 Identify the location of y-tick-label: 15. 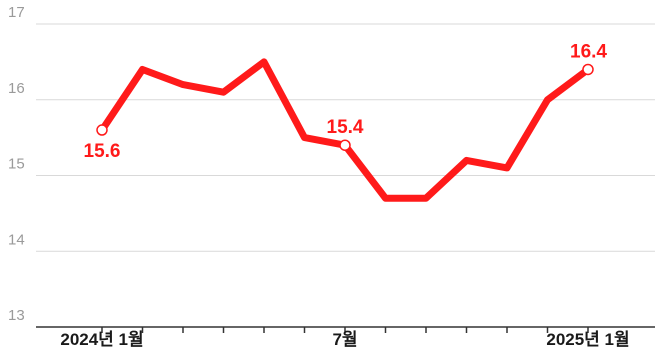
(16, 164).